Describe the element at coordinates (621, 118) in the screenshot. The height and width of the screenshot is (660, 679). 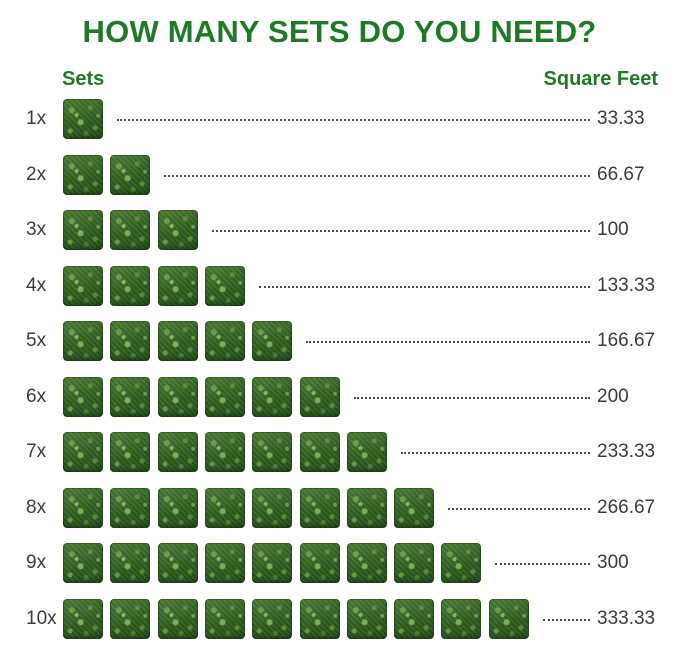
I see `square-feet-value: 33.33` at that location.